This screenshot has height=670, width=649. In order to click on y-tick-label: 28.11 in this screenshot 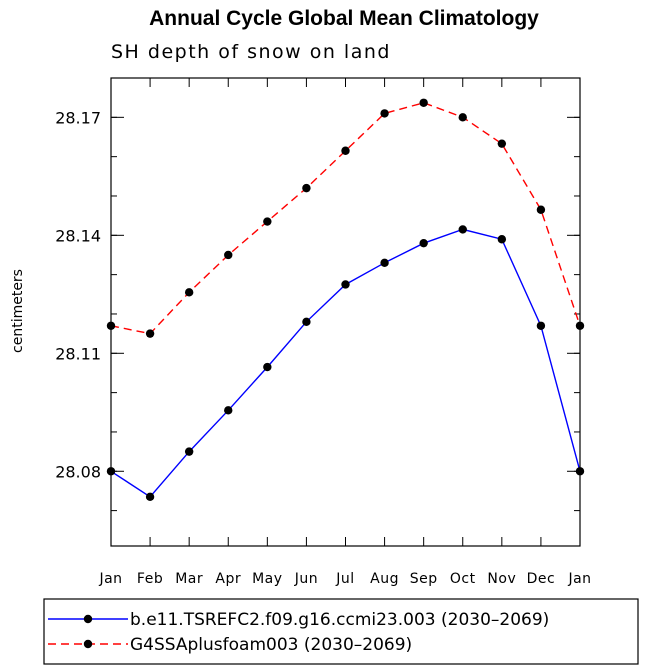, I will do `click(78, 353)`.